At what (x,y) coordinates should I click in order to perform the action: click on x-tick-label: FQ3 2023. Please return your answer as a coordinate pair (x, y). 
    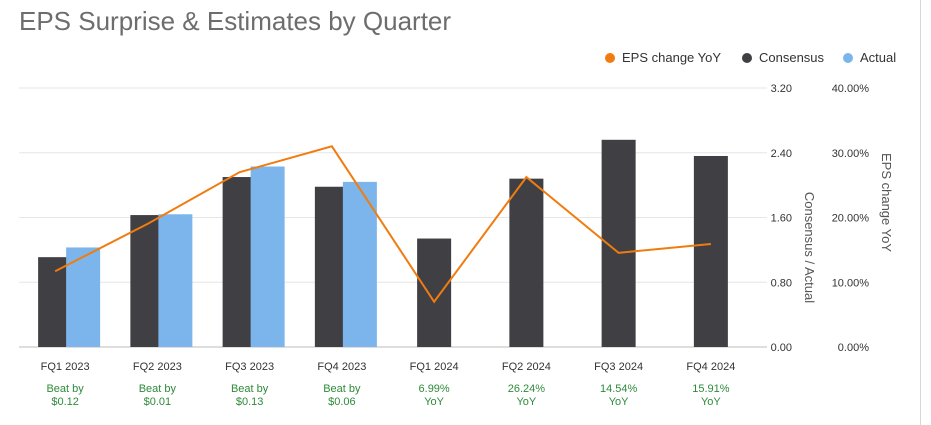
    Looking at the image, I should click on (249, 367).